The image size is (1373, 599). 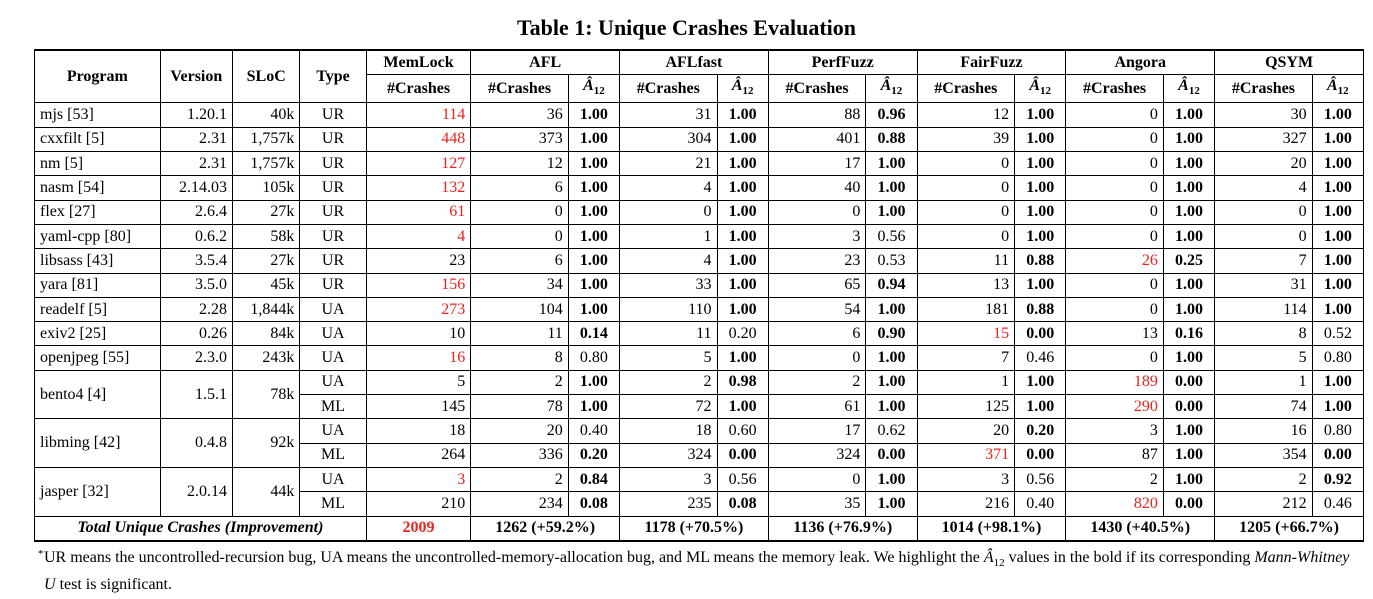 I want to click on crashes-cell: 11, so click(x=668, y=334).